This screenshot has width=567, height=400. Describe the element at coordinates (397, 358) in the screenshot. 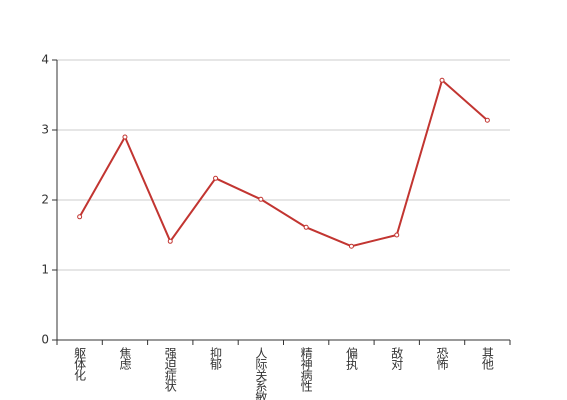

I see `x-tick-label: 敌对` at that location.